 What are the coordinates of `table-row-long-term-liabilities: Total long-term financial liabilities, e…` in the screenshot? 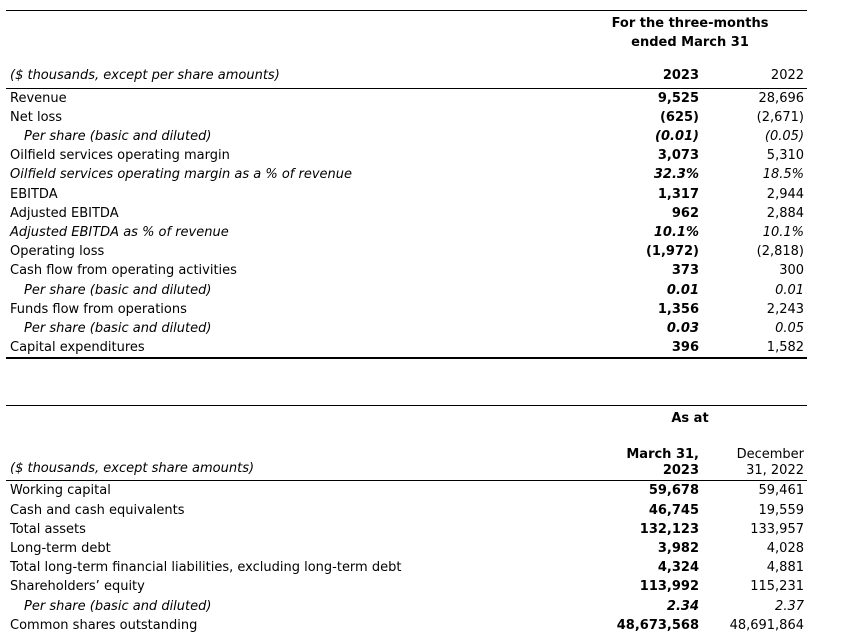 It's located at (406, 567).